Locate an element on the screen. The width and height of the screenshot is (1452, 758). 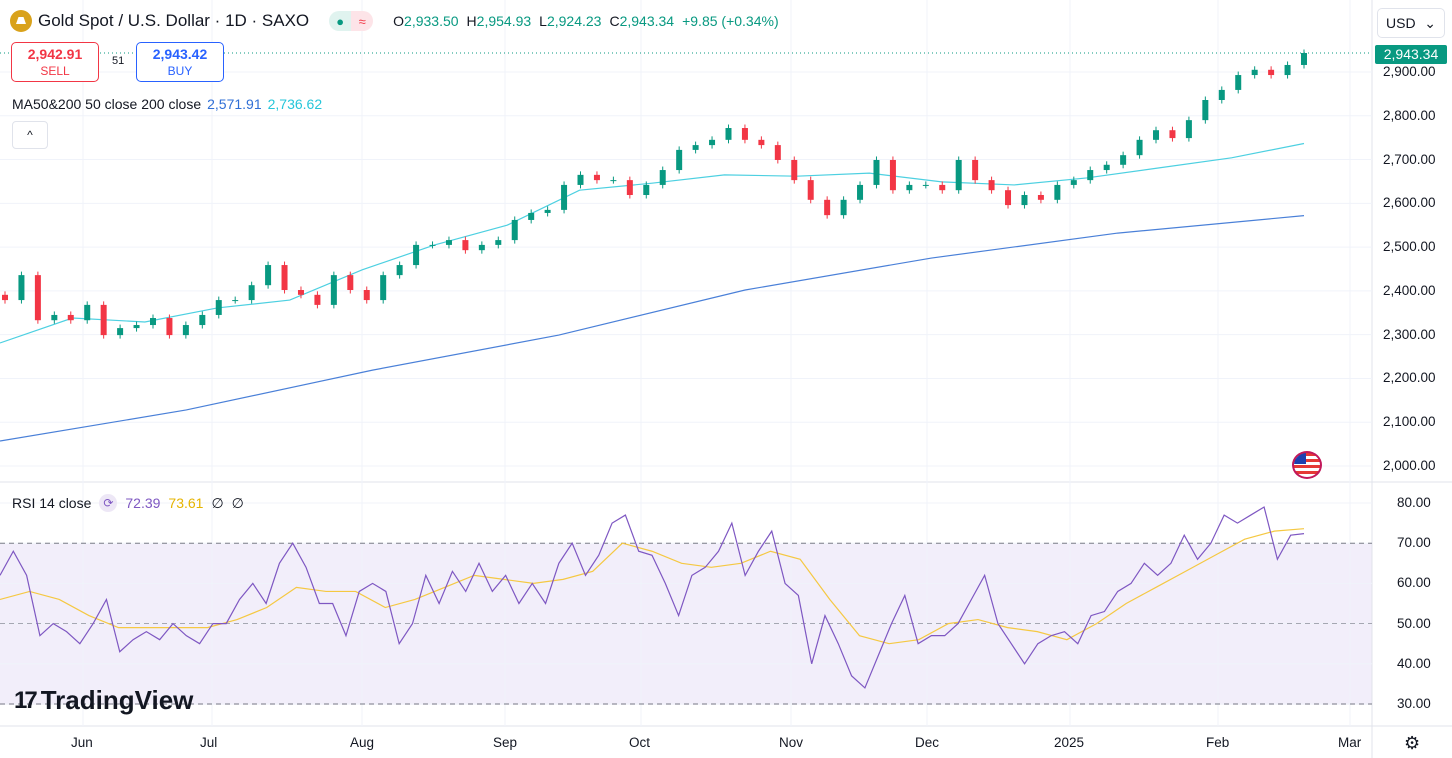
rsi-tick-label: 60.00 is located at coordinates (1414, 583).